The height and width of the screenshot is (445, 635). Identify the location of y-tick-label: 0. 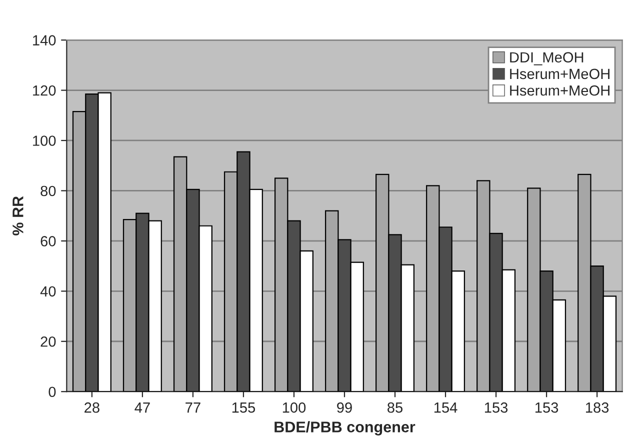
(52, 392).